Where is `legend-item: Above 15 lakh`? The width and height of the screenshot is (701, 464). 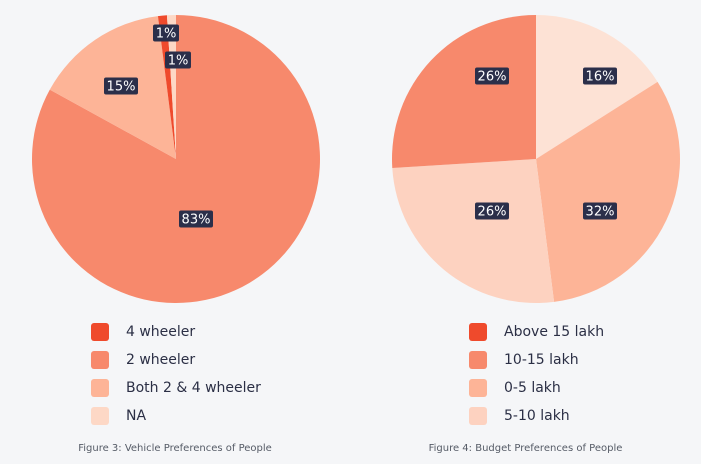 legend-item: Above 15 lakh is located at coordinates (536, 332).